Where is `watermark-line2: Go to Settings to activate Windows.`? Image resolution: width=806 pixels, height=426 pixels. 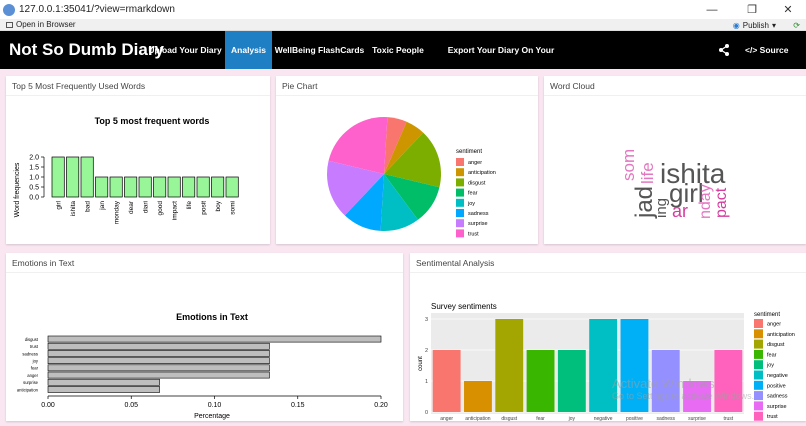
watermark-line2: Go to Settings to activate Windows. is located at coordinates (683, 396).